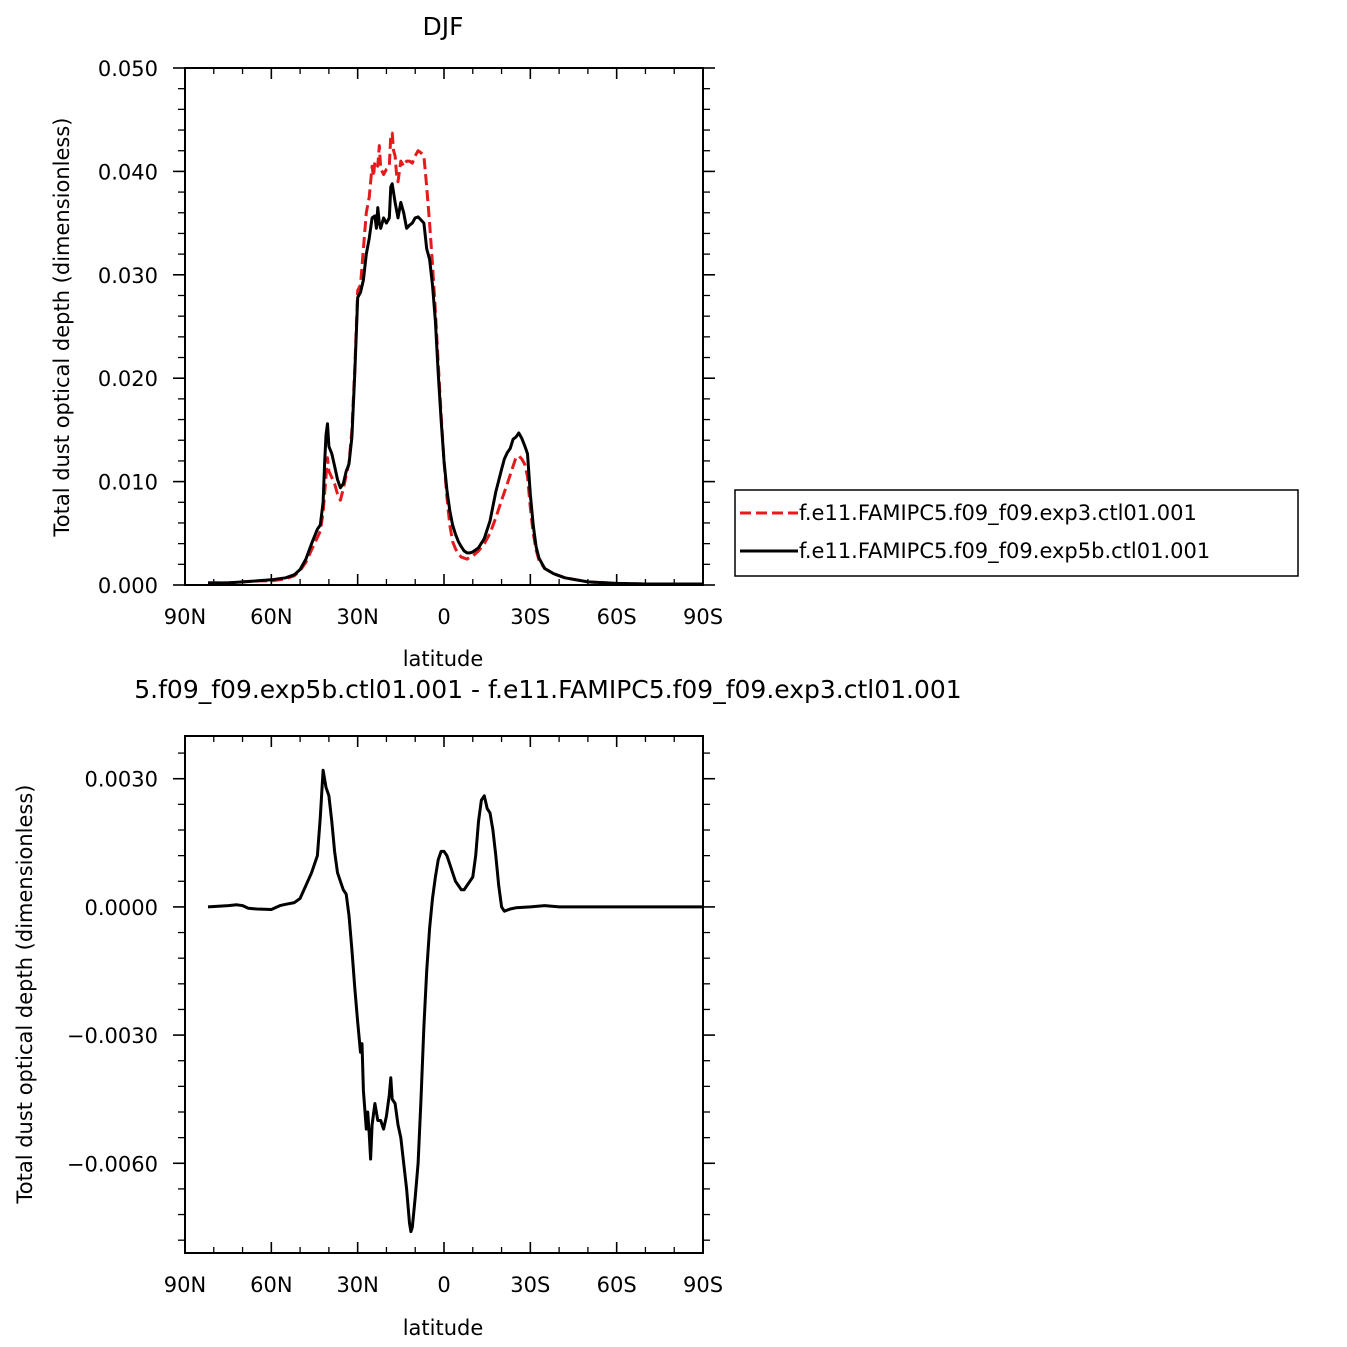  I want to click on bottom-plot-frame, so click(444, 994).